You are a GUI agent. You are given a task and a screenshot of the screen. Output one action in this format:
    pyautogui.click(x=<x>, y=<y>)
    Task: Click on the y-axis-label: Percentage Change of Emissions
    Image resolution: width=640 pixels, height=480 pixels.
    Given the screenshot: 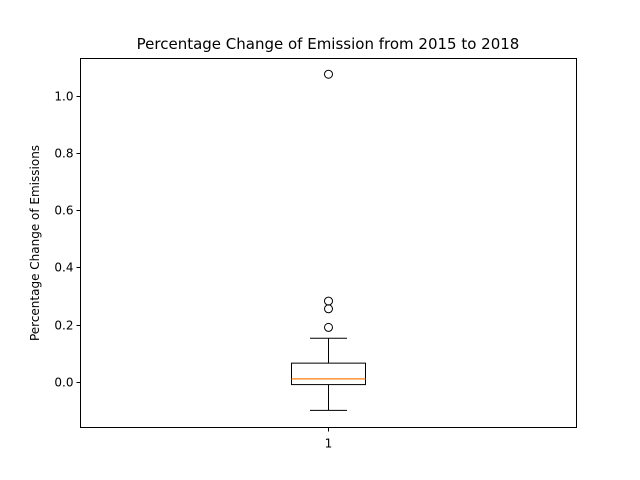 What is the action you would take?
    pyautogui.click(x=35, y=243)
    